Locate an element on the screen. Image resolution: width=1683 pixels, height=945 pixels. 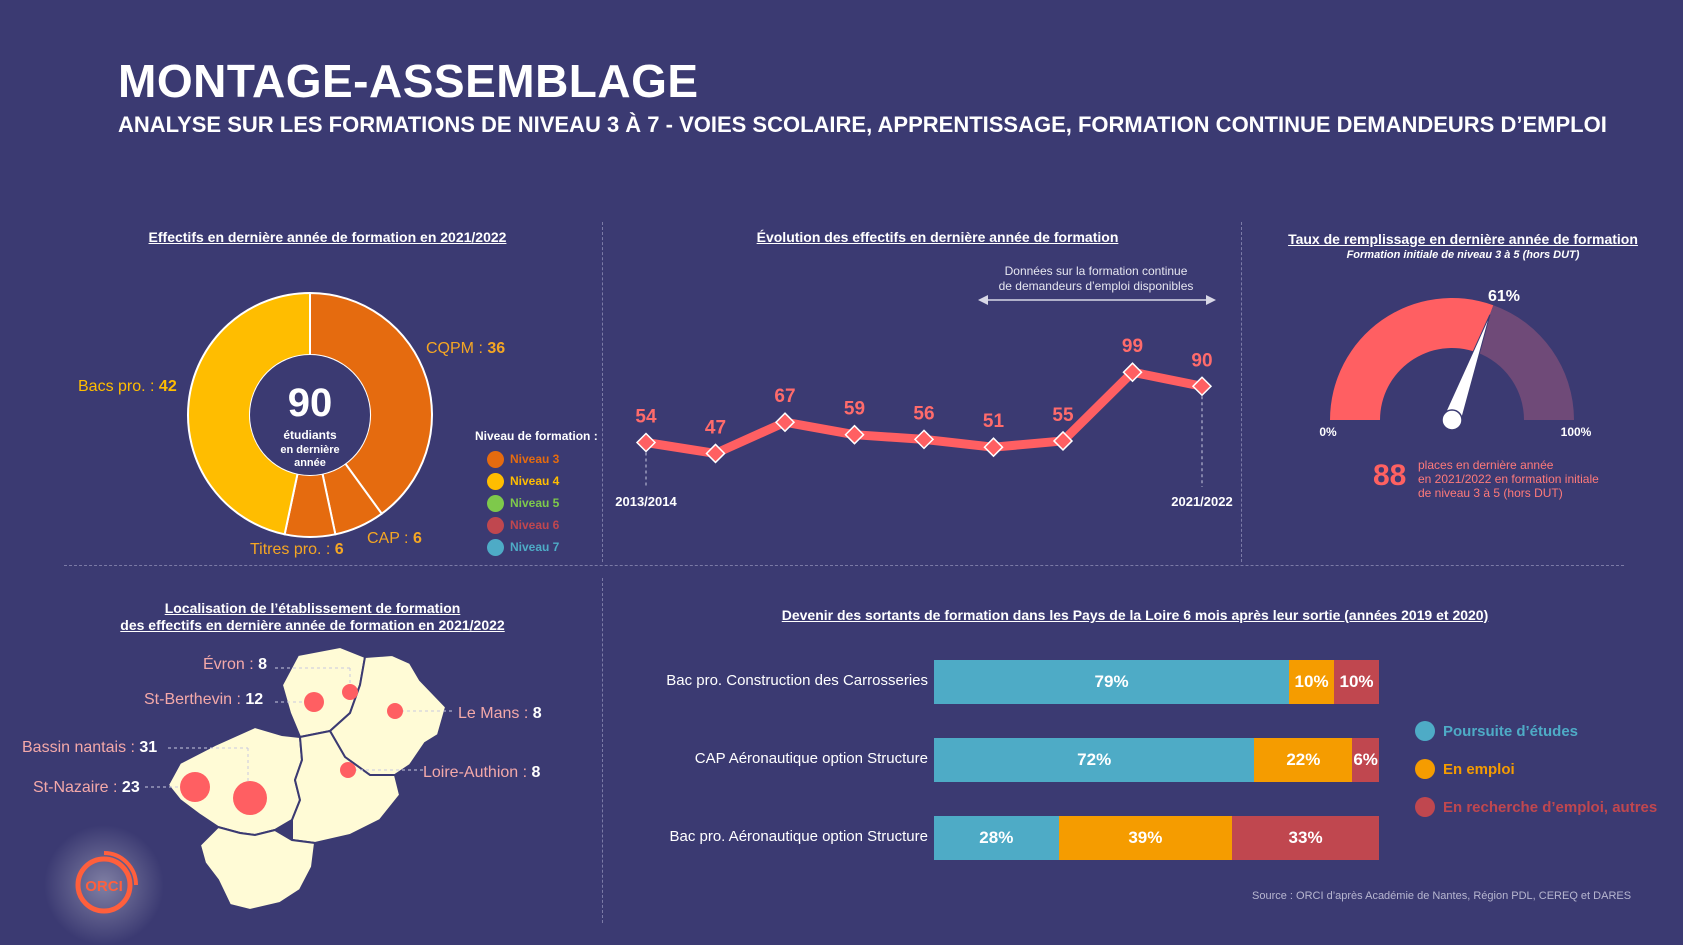
city-bubble-bassin-nantais is located at coordinates (250, 798).